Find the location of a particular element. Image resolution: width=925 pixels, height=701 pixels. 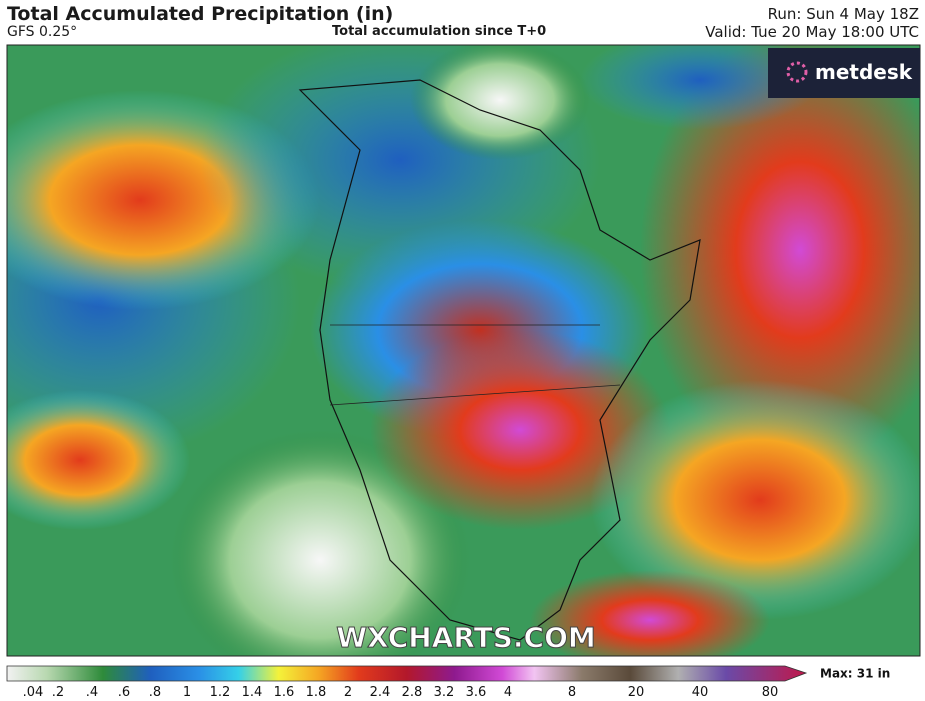

legend-tick-label: 20 is located at coordinates (636, 692).